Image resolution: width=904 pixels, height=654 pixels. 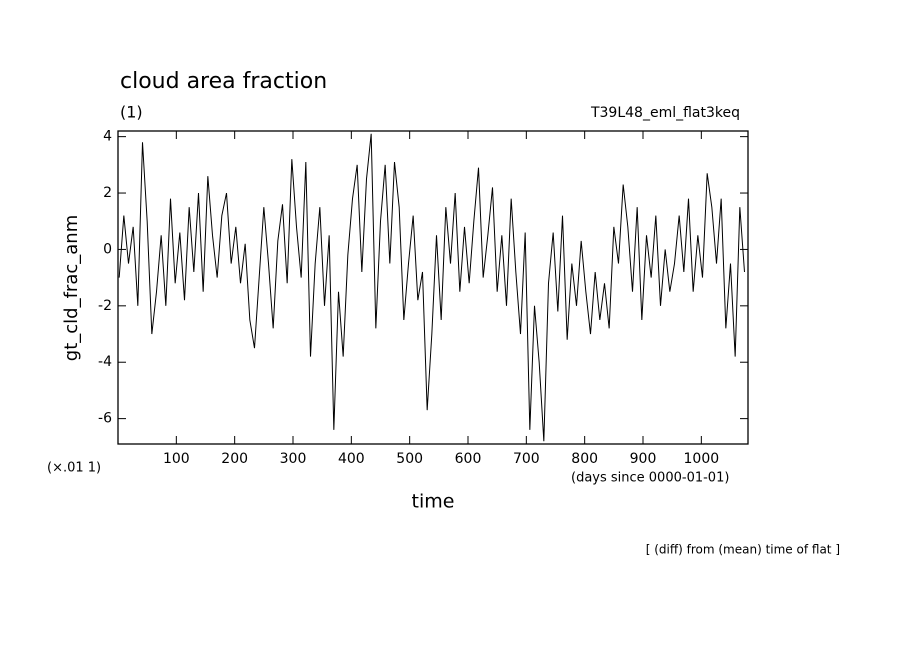 What do you see at coordinates (293, 459) in the screenshot?
I see `x-tick-label: 300` at bounding box center [293, 459].